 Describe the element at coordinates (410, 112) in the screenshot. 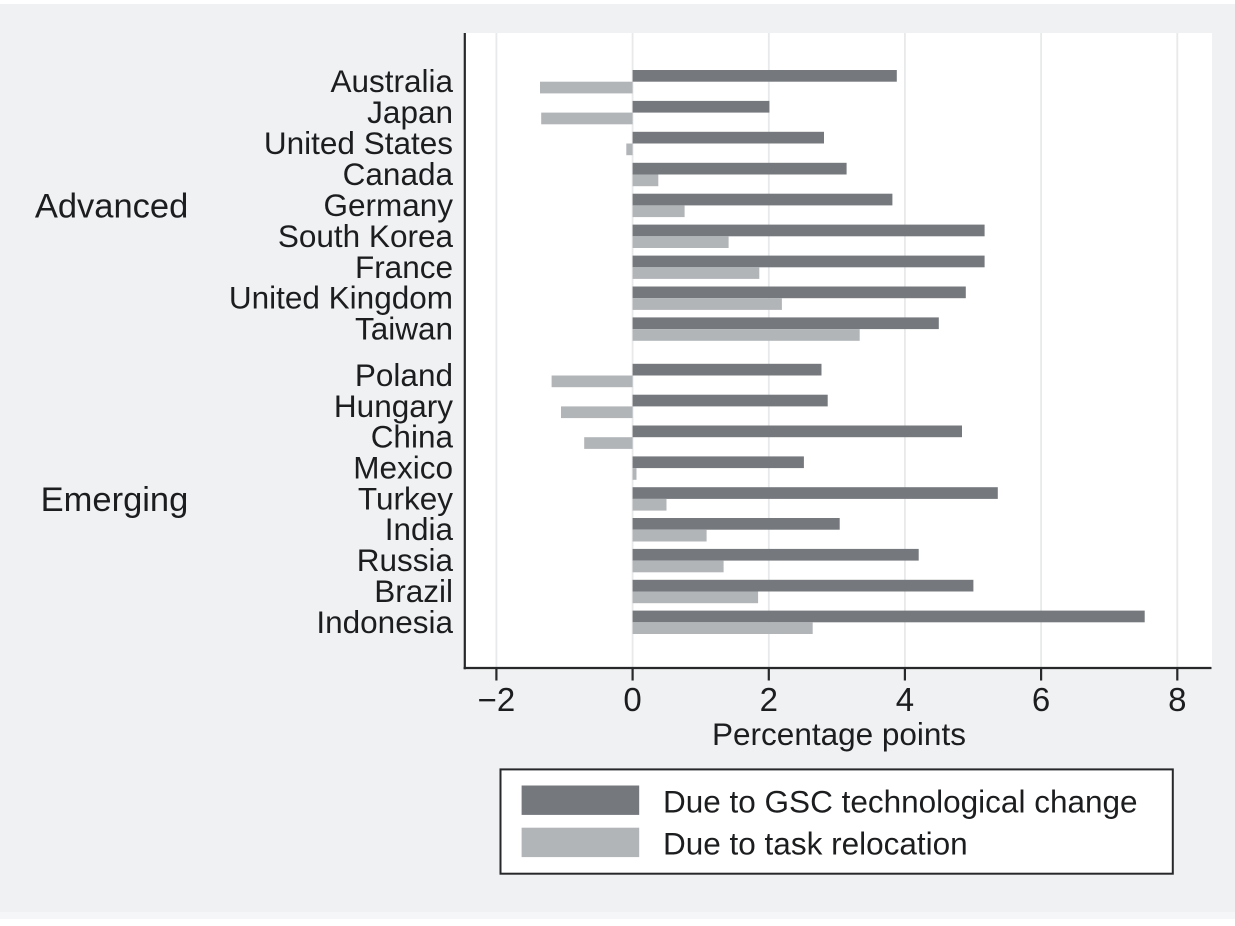

I see `svg-text: Japan` at that location.